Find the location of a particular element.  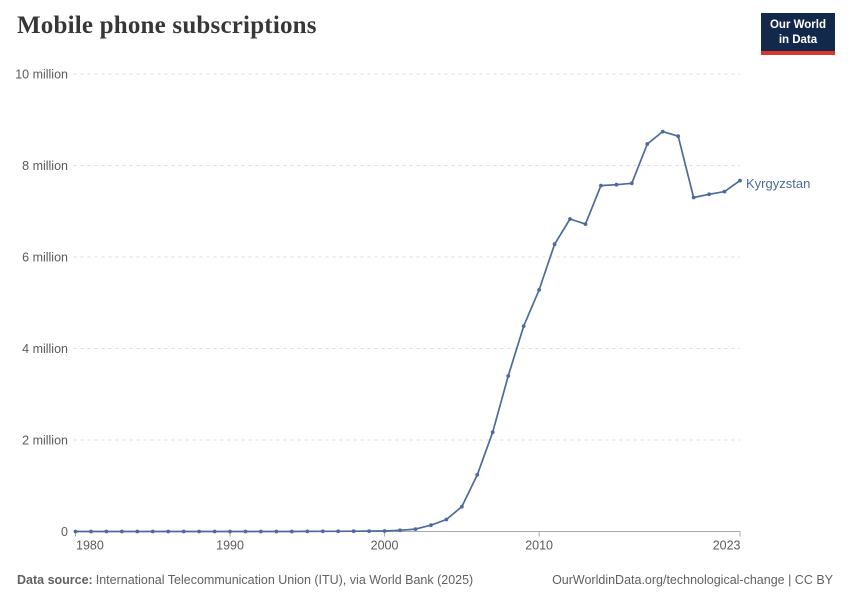

owid-logo-line1: Our World is located at coordinates (797, 25).